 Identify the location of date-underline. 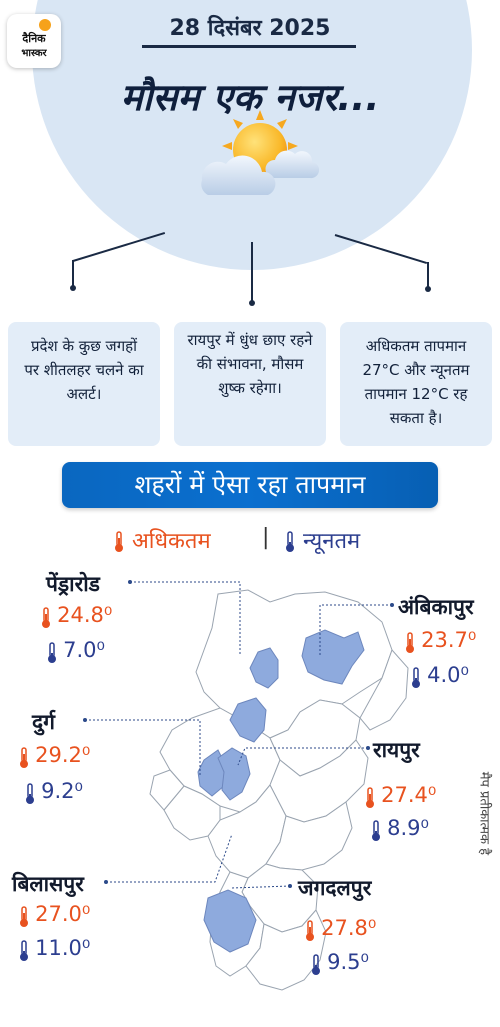
(249, 46).